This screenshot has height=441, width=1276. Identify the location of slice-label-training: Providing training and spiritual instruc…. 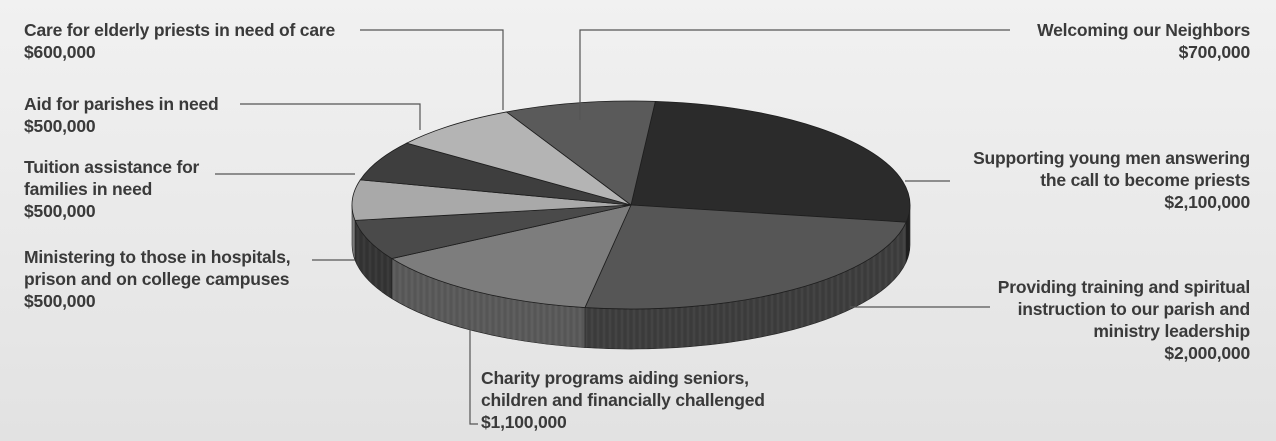
(1124, 320).